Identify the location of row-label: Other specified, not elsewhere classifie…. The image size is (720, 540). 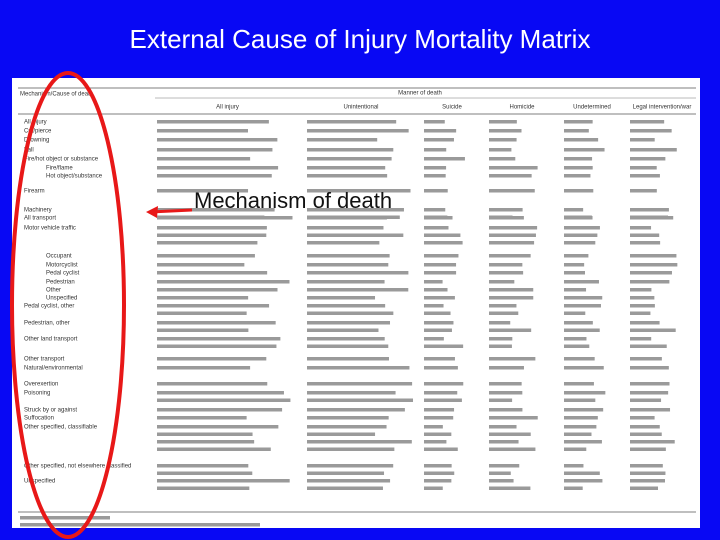
(77, 467).